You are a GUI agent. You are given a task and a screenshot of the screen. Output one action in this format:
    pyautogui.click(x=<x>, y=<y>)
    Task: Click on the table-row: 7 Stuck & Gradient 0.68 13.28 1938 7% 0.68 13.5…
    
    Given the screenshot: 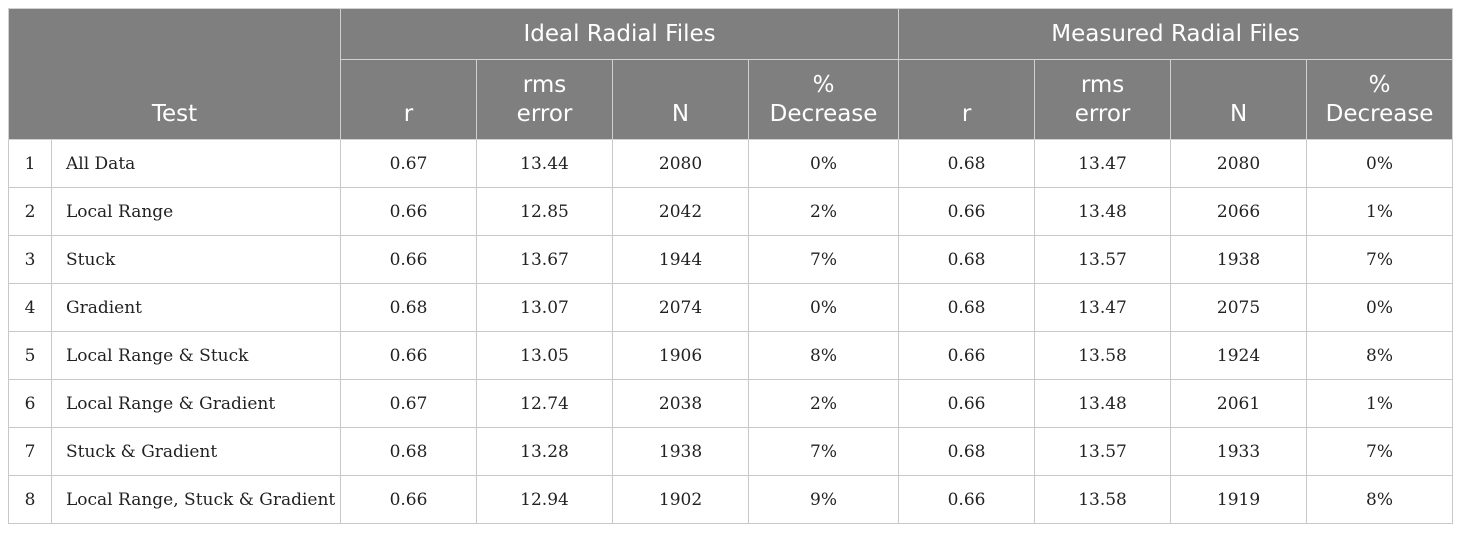 What is the action you would take?
    pyautogui.click(x=731, y=451)
    